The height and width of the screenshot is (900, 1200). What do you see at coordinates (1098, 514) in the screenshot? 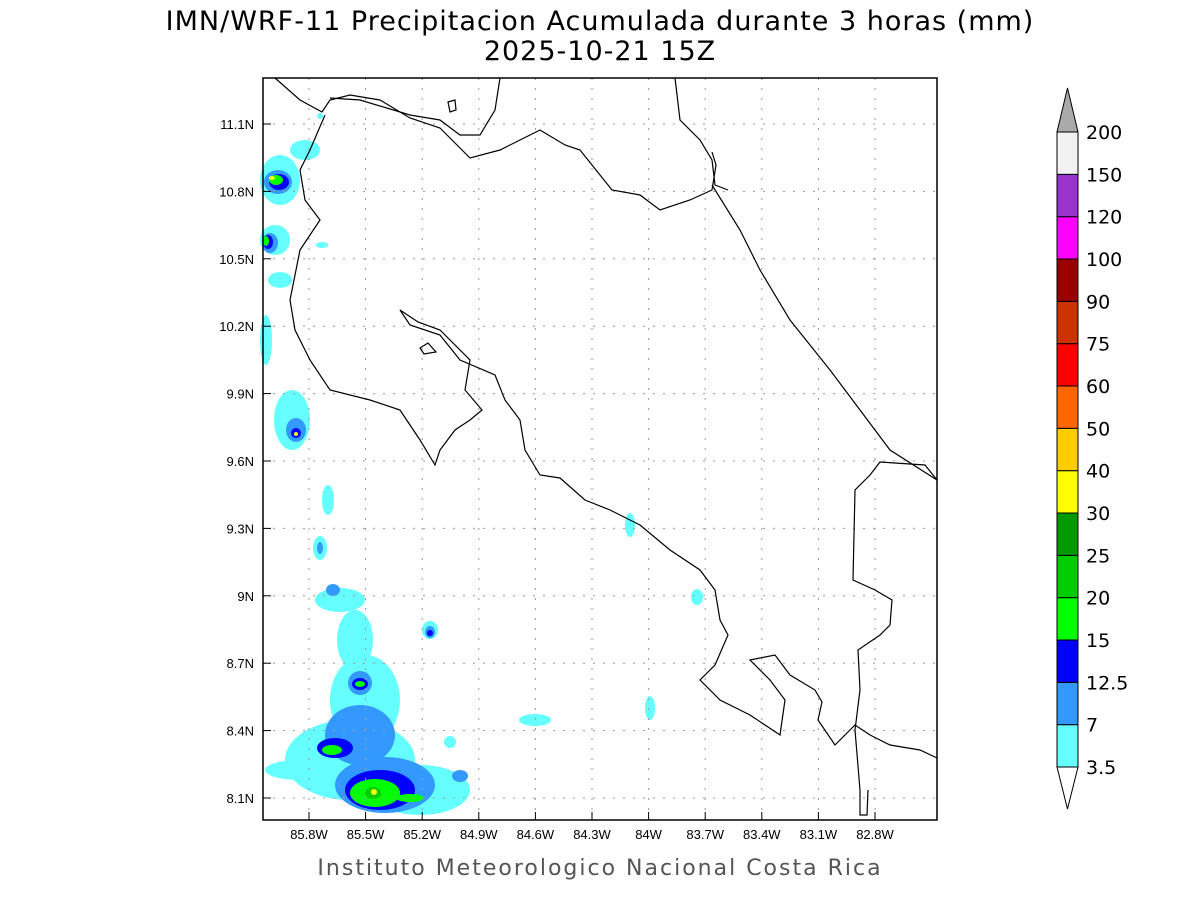
I see `colorbar-label: 30` at bounding box center [1098, 514].